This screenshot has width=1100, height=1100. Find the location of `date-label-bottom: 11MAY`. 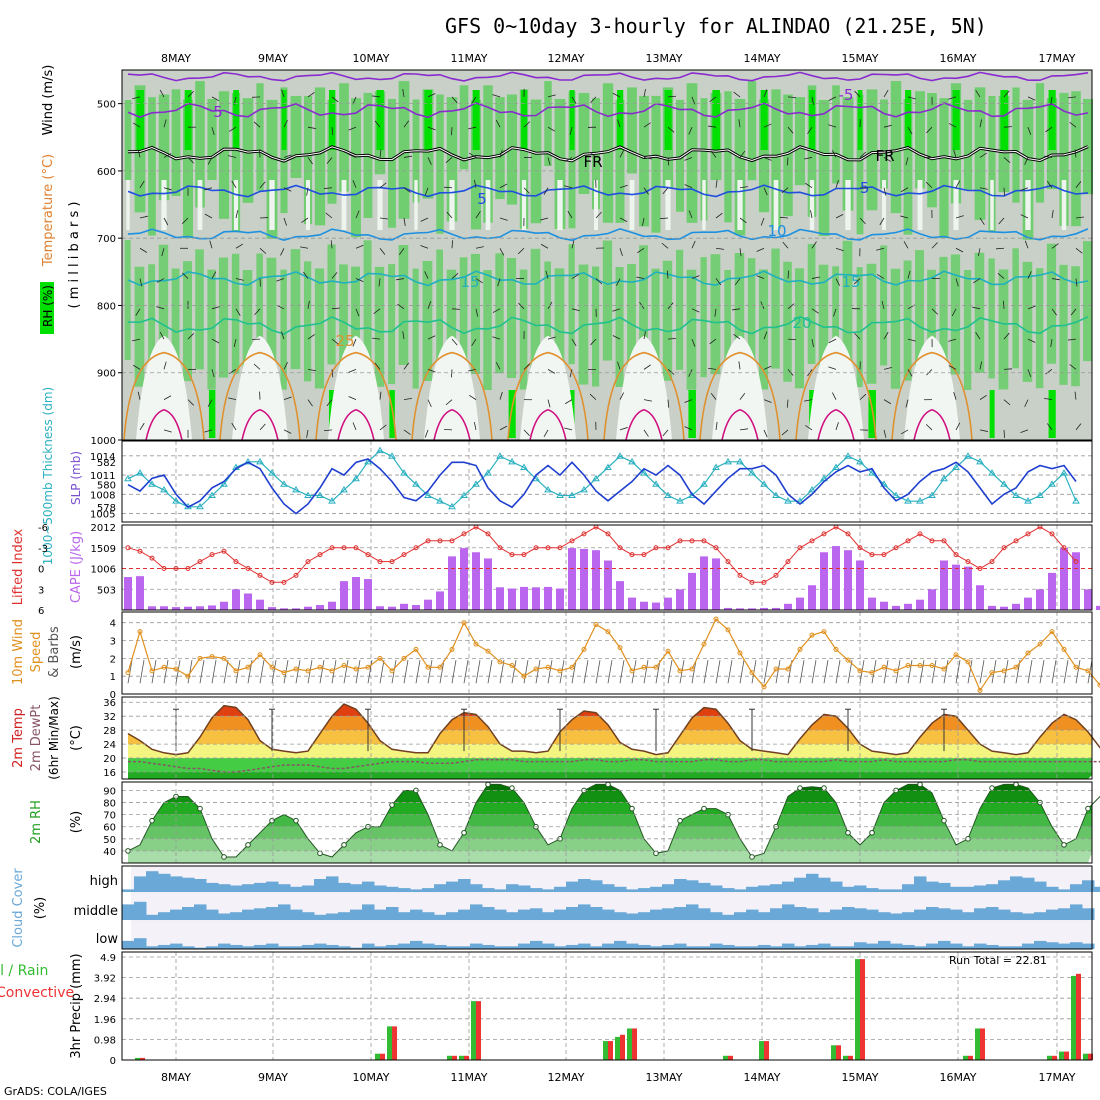

date-label-bottom: 11MAY is located at coordinates (469, 1077).